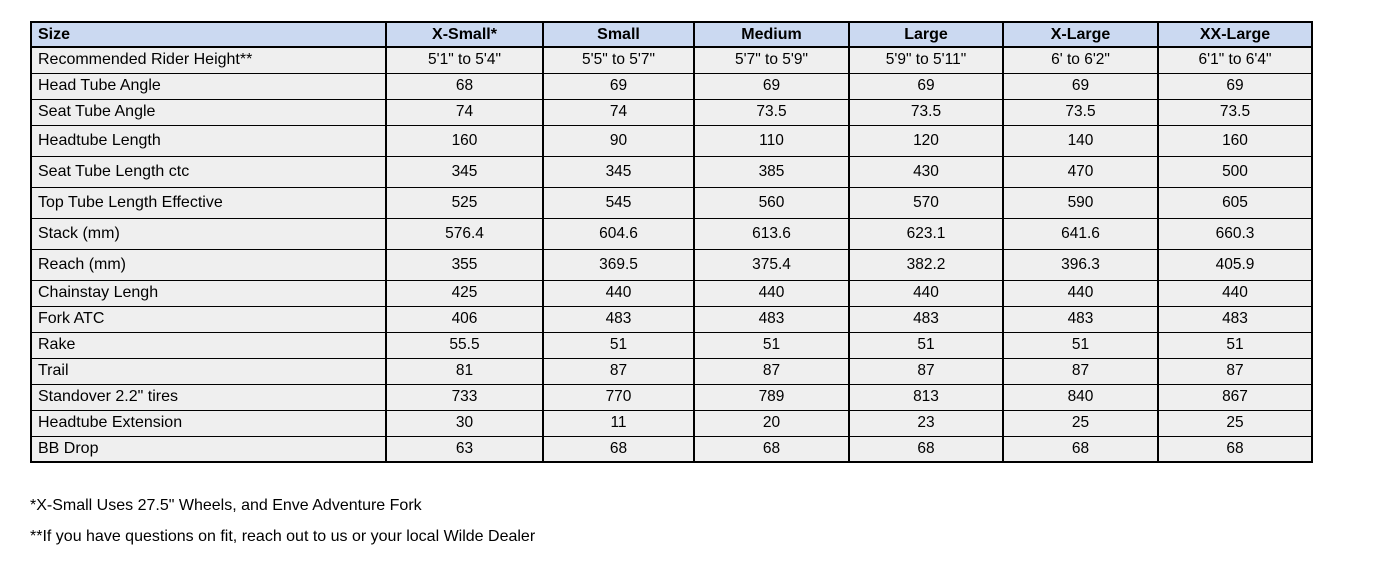  I want to click on row-label: Rake, so click(208, 344).